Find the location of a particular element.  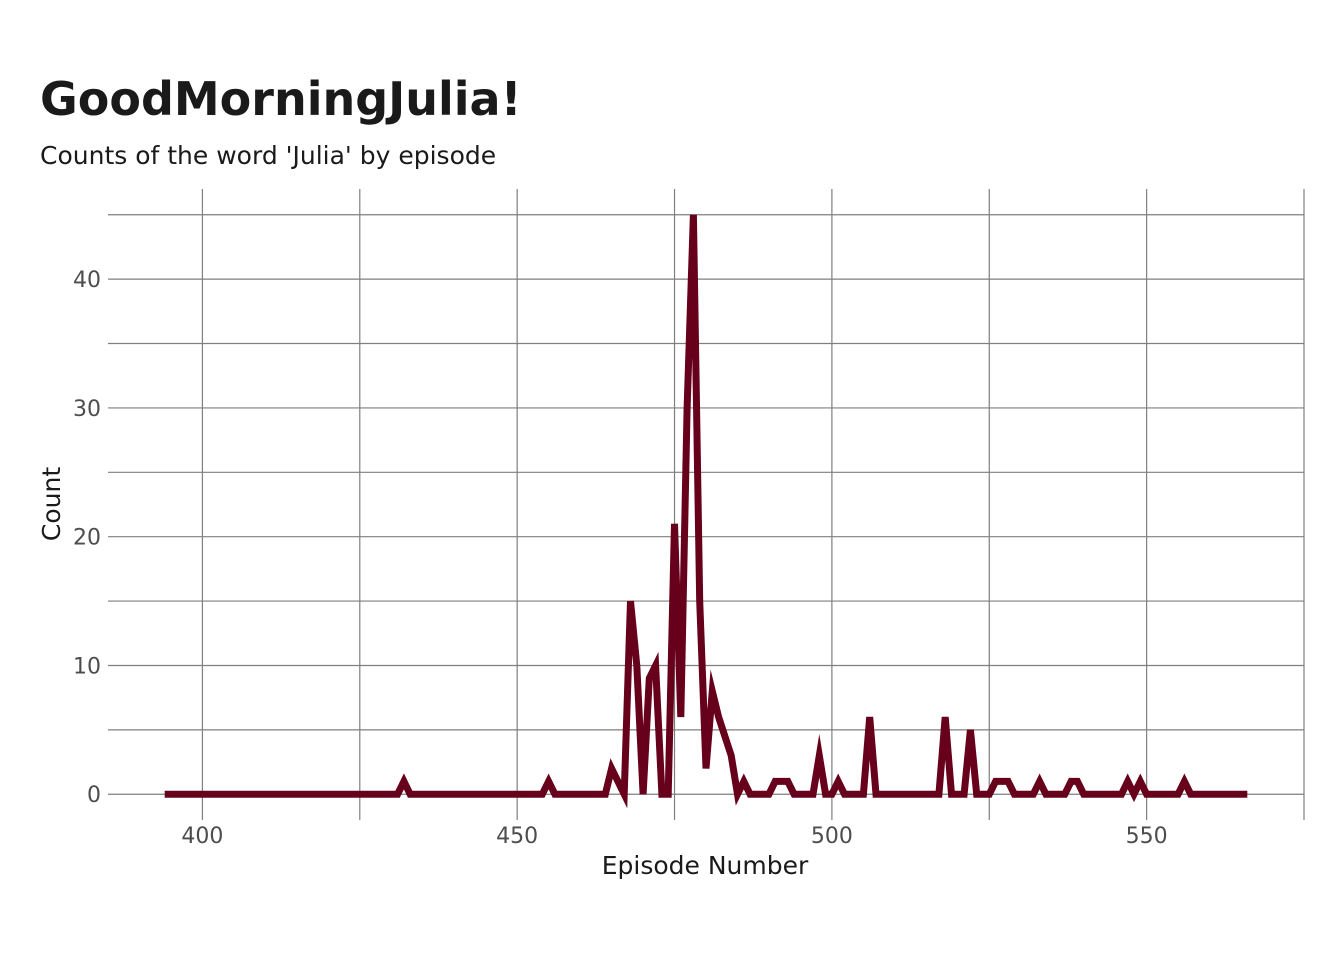

y-tick-label: 10 is located at coordinates (87, 666).